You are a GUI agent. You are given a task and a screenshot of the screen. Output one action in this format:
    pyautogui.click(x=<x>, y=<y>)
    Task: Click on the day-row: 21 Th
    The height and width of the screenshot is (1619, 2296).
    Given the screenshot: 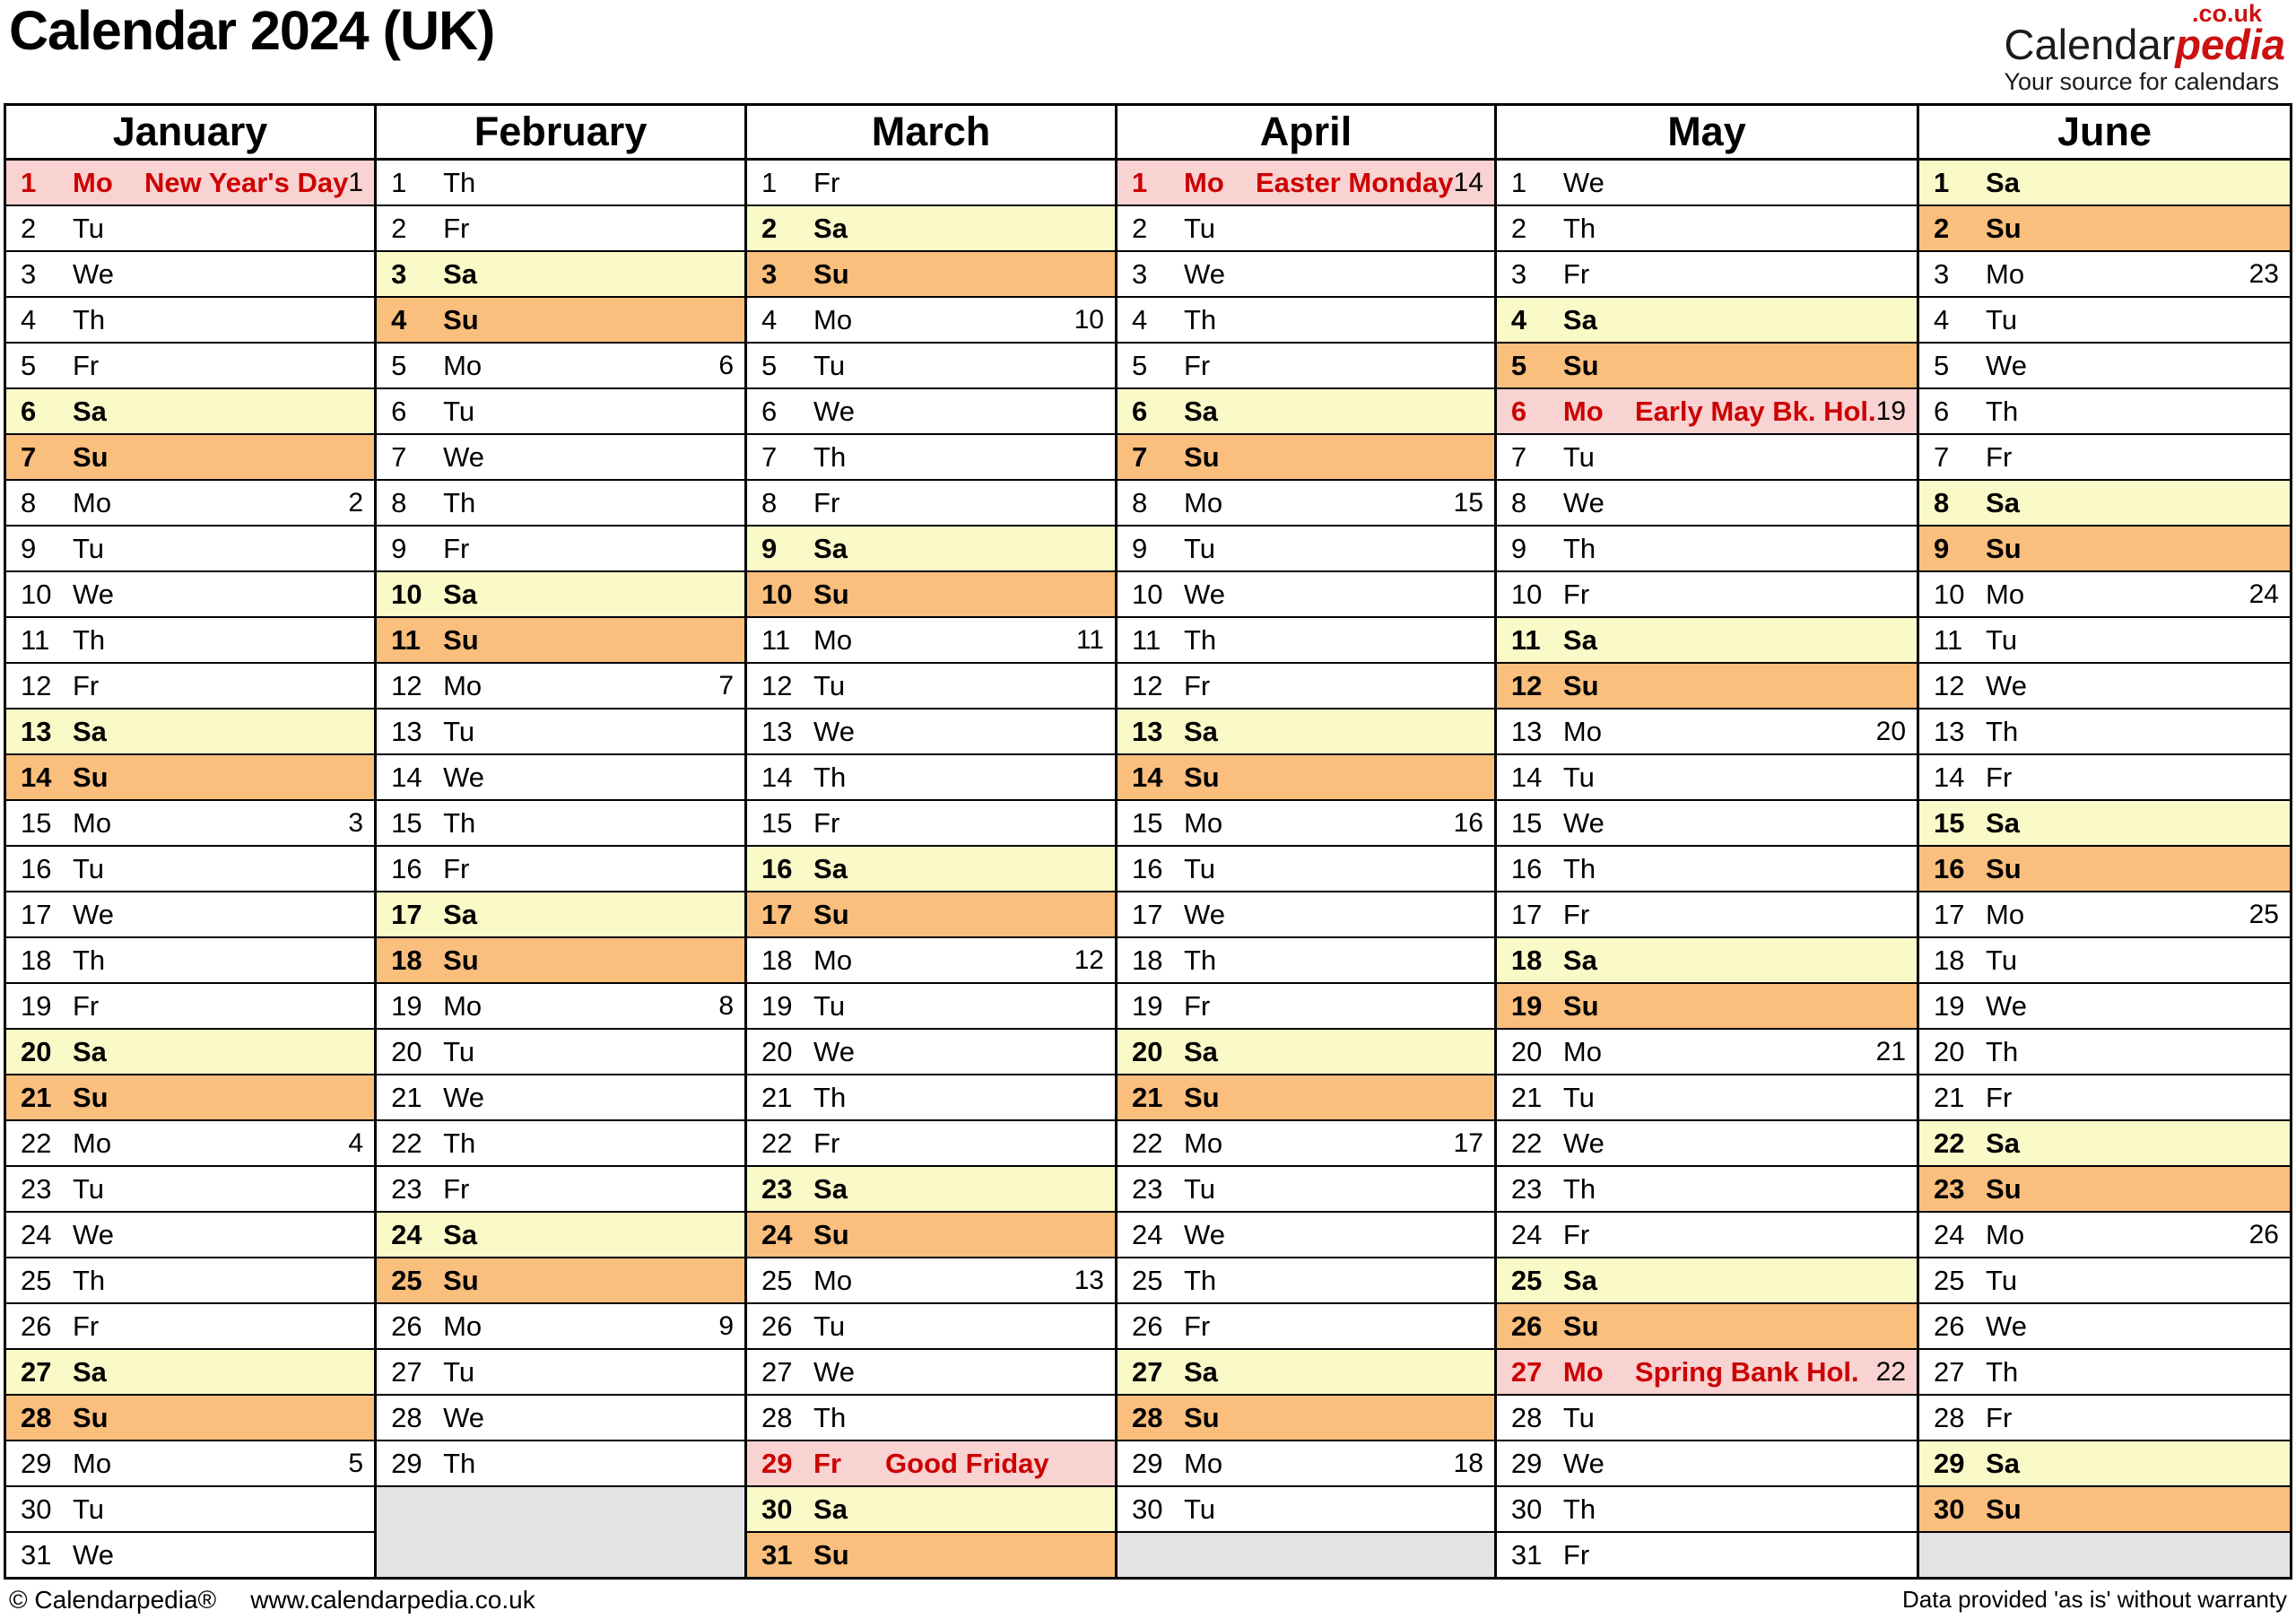 What is the action you would take?
    pyautogui.click(x=931, y=1098)
    